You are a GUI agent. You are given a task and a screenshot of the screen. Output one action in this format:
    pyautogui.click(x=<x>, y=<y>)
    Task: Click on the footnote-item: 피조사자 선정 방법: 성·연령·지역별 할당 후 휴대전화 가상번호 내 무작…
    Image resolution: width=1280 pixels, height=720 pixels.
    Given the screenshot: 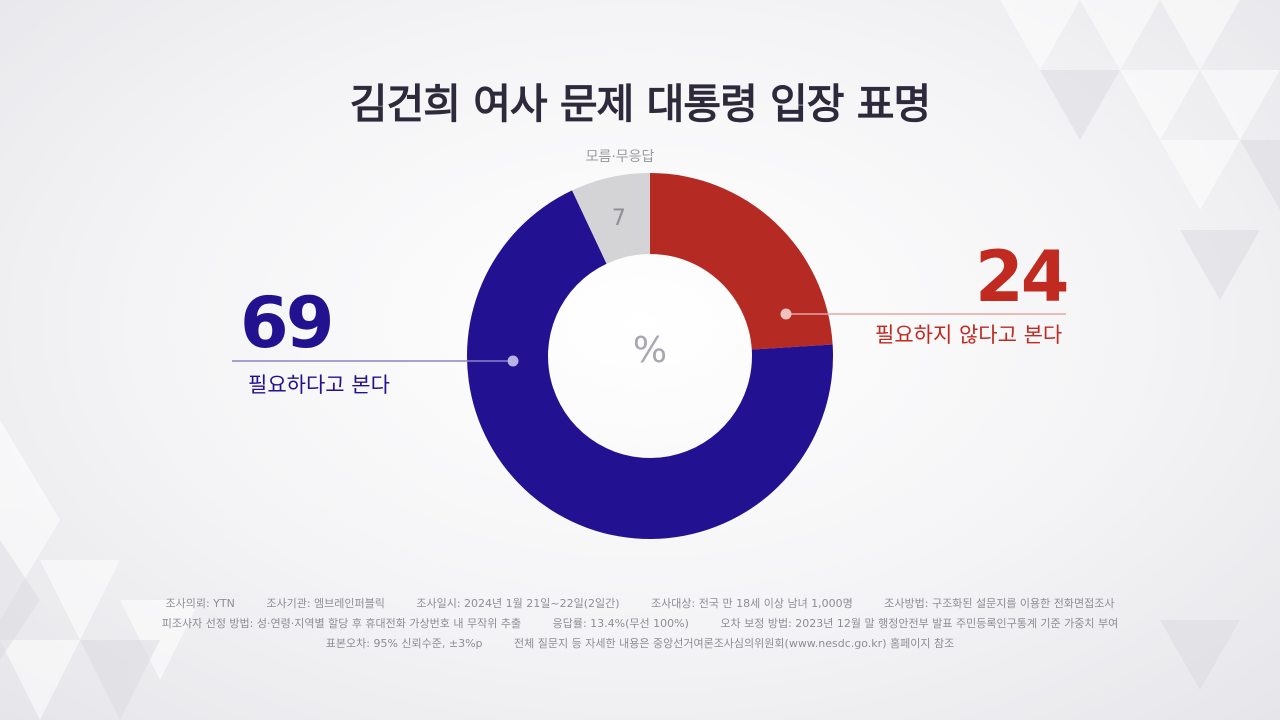 What is the action you would take?
    pyautogui.click(x=341, y=623)
    